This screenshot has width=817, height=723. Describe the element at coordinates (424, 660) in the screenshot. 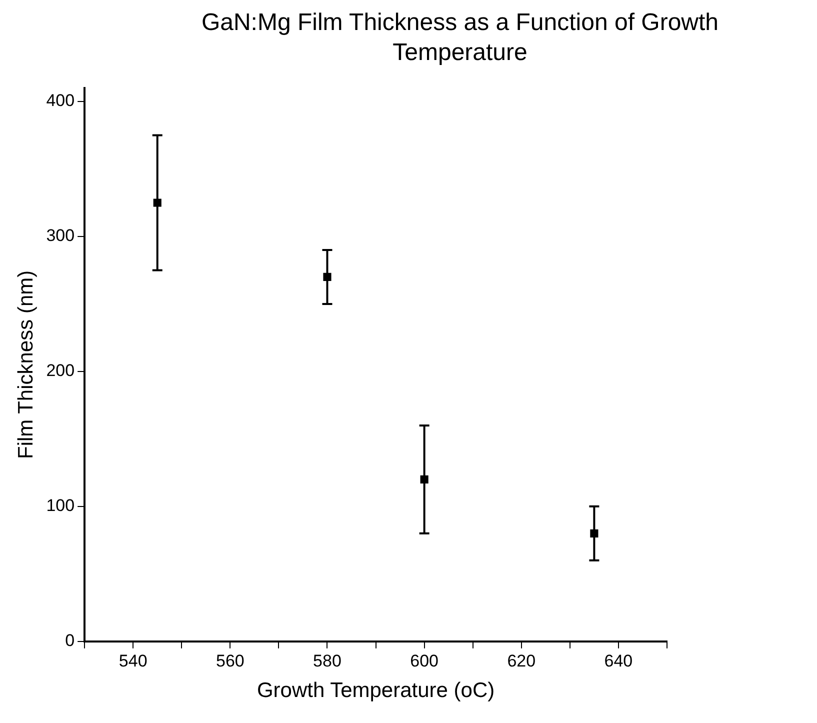

I see `x-tick-label: 600` at that location.